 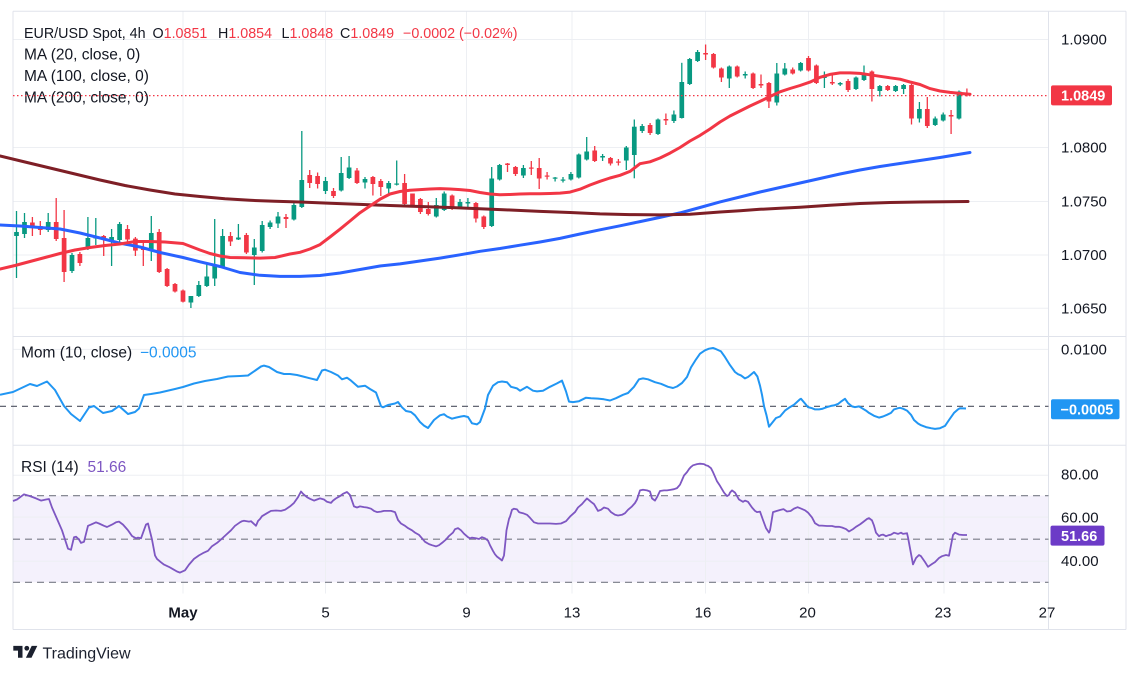 I want to click on svg-text: 20, so click(x=807, y=613).